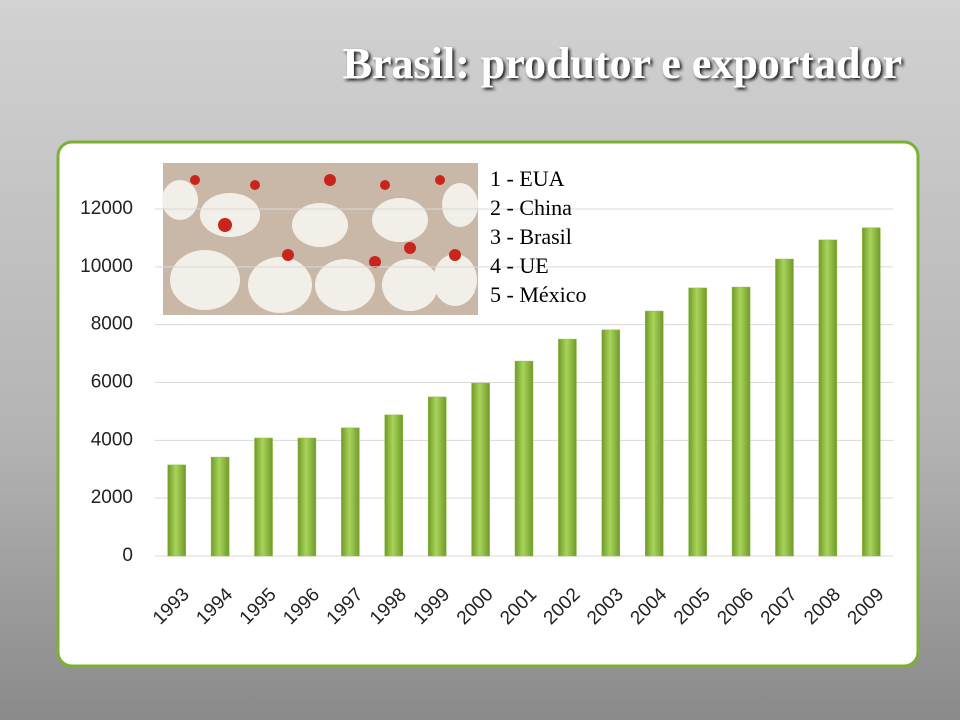 The image size is (960, 725). I want to click on y-tick-label: 6000, so click(112, 382).